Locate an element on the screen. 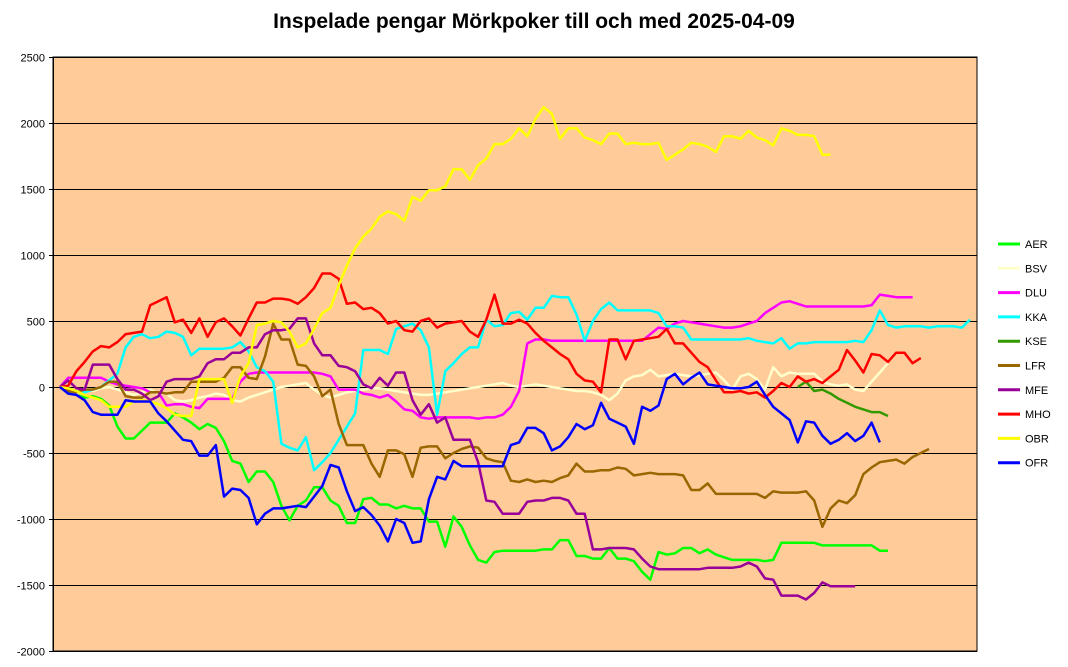  series-line-kse is located at coordinates (843, 399).